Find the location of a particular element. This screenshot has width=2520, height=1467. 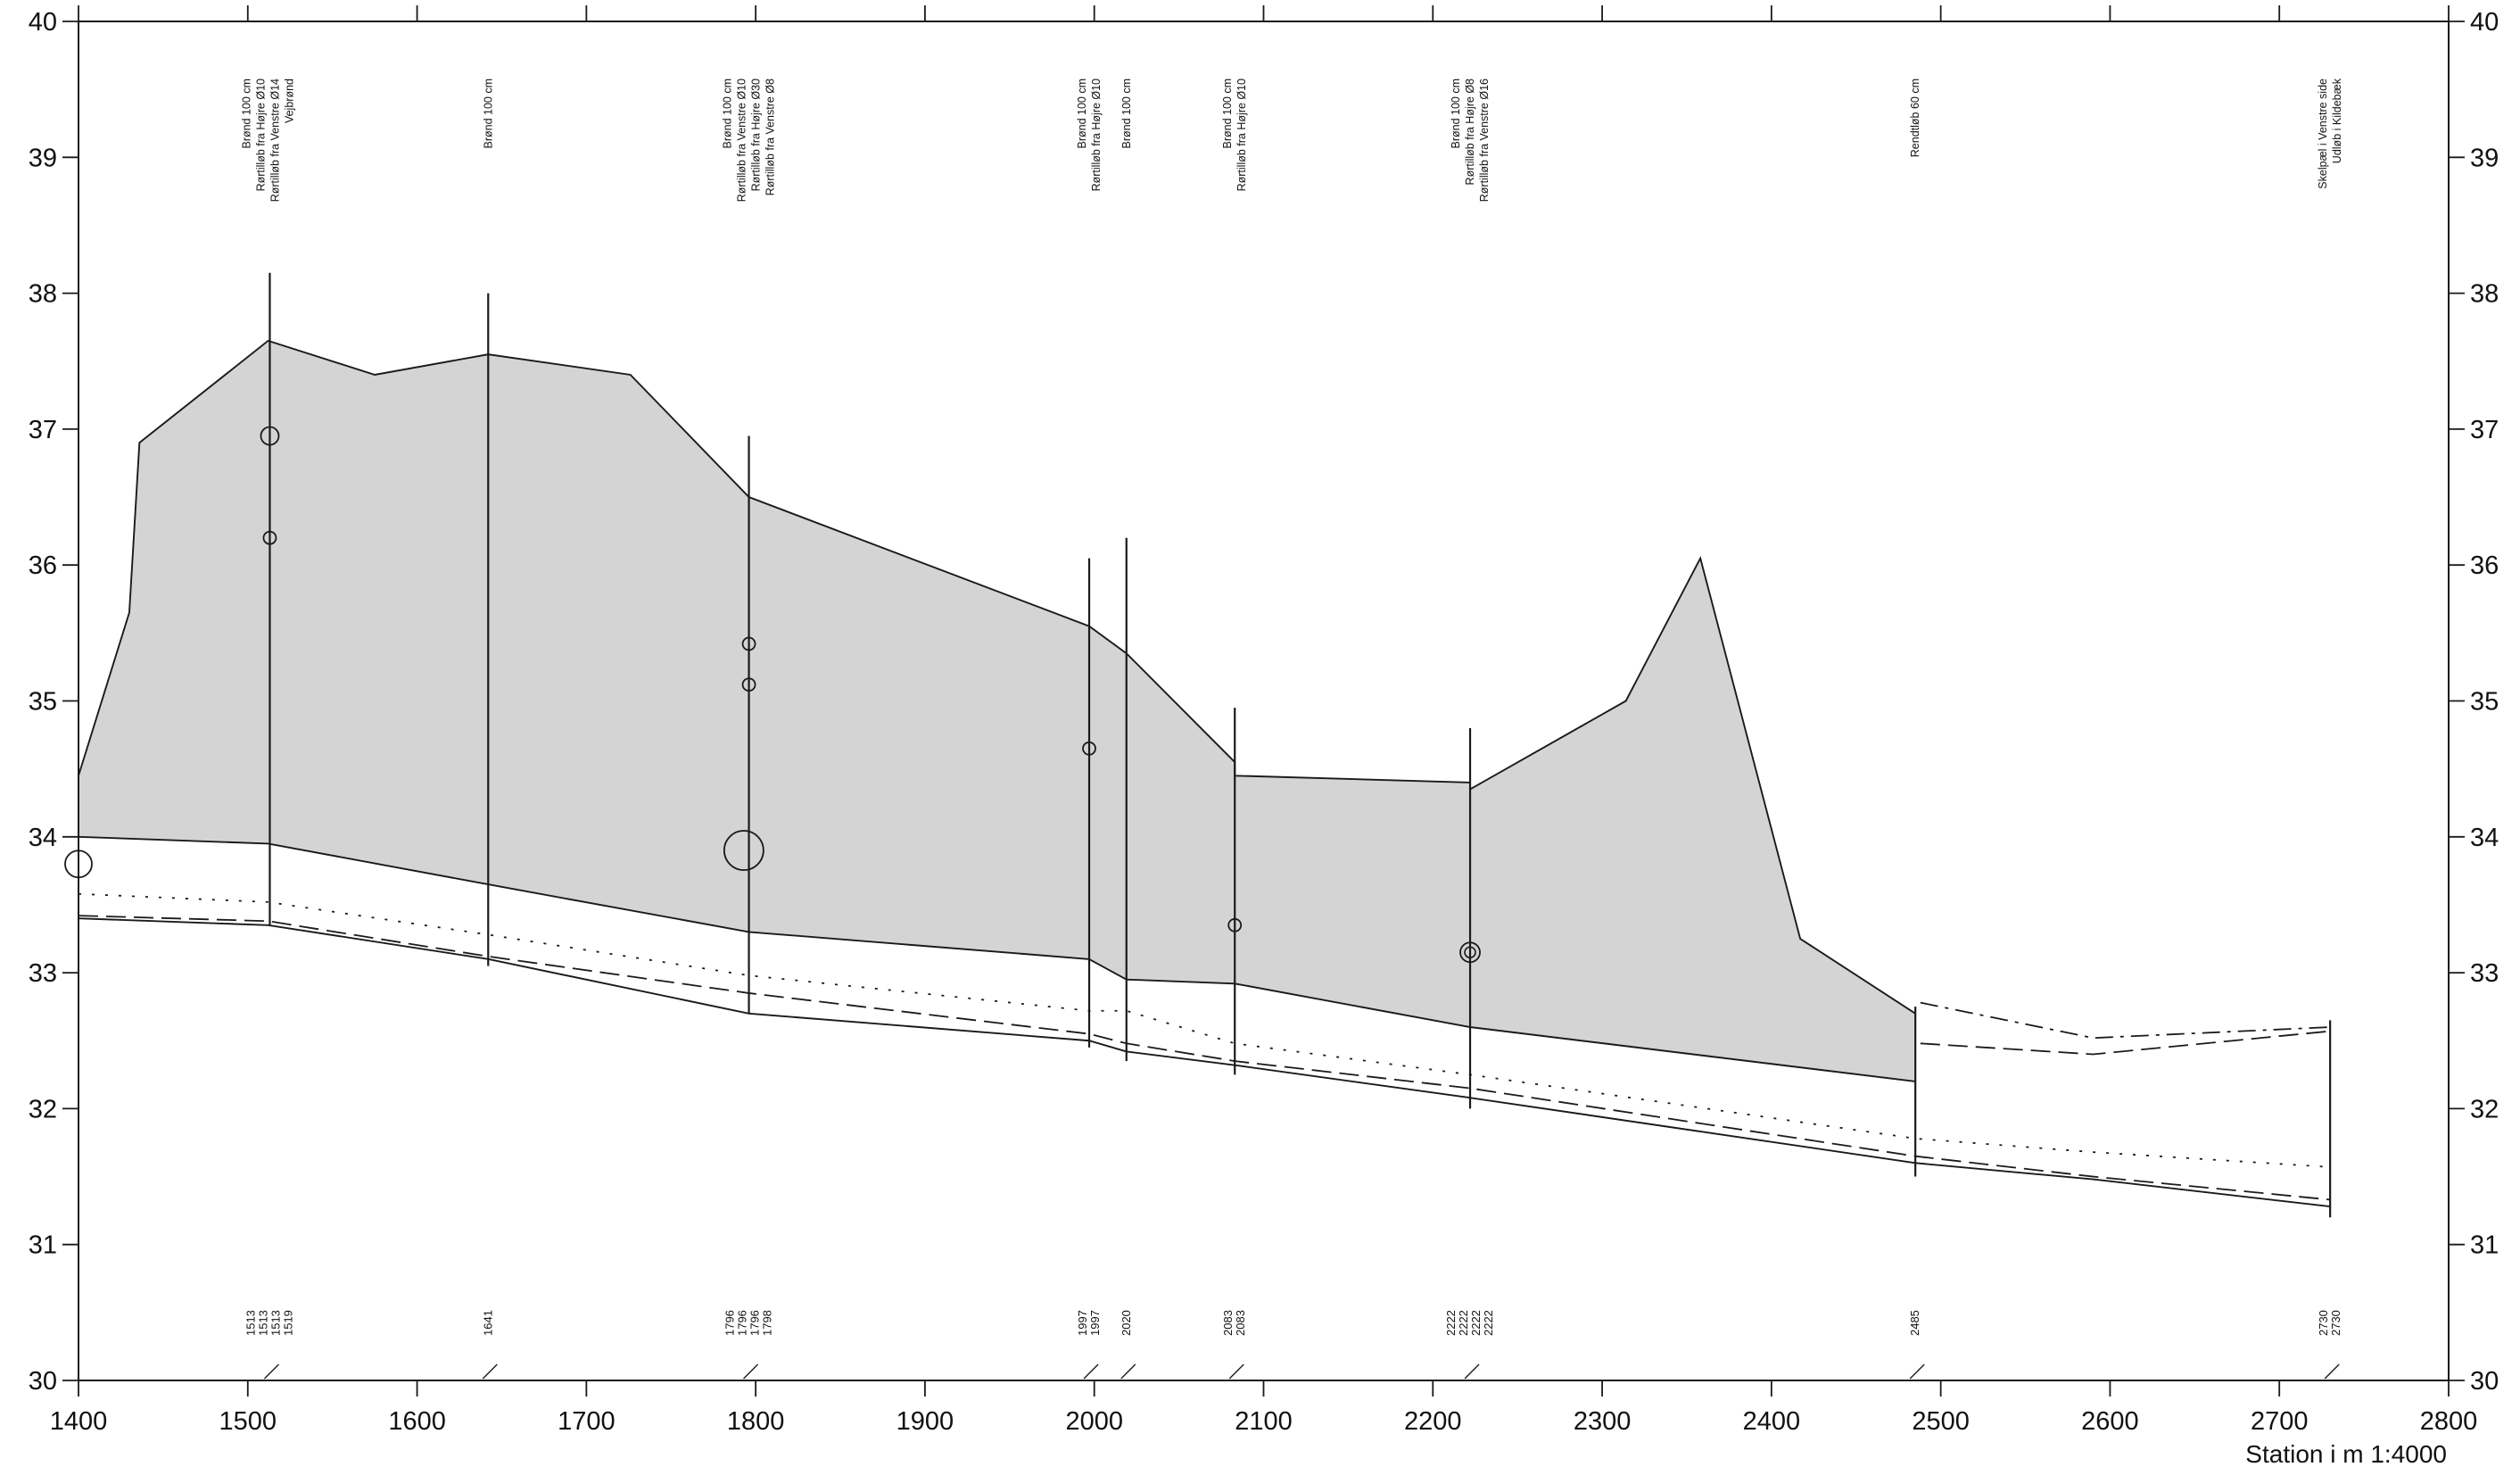

y-tick-label-left: 33 is located at coordinates (43, 973).